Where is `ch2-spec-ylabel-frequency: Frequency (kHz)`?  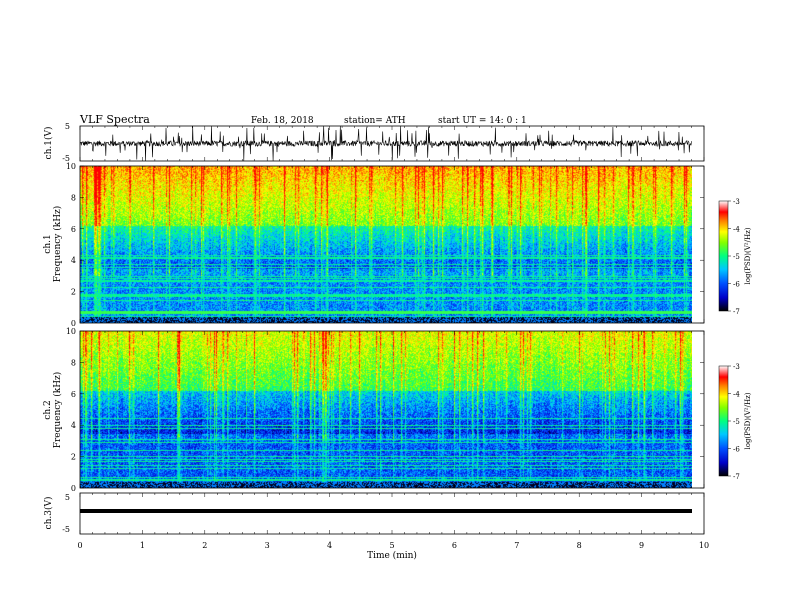 ch2-spec-ylabel-frequency: Frequency (kHz) is located at coordinates (57, 410).